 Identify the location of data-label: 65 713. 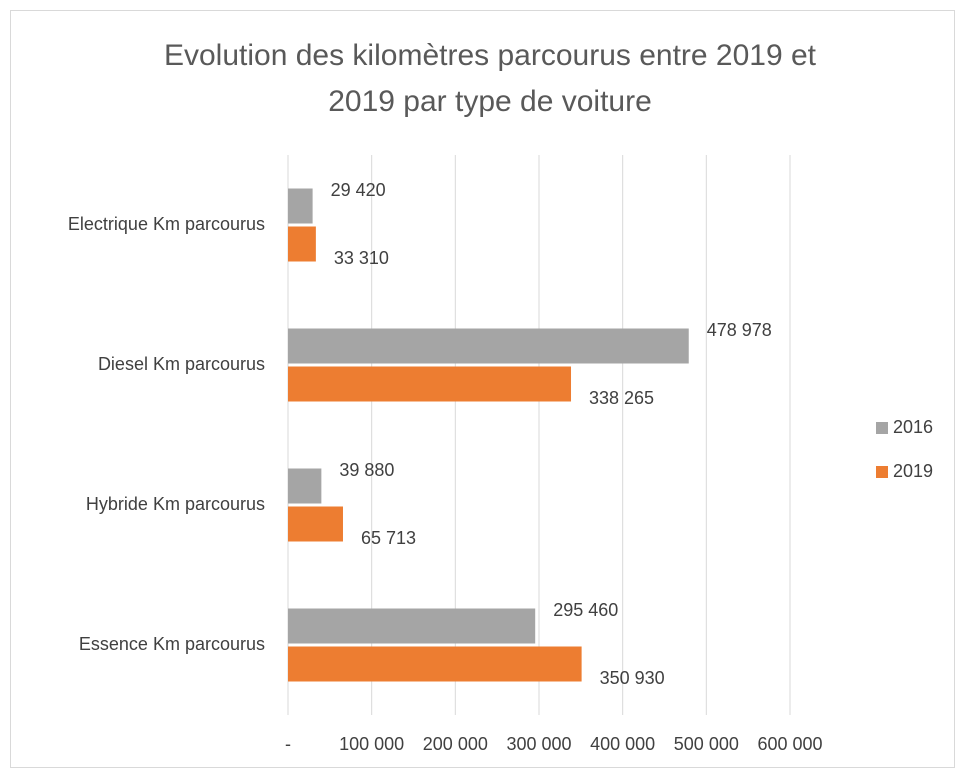
(388, 538).